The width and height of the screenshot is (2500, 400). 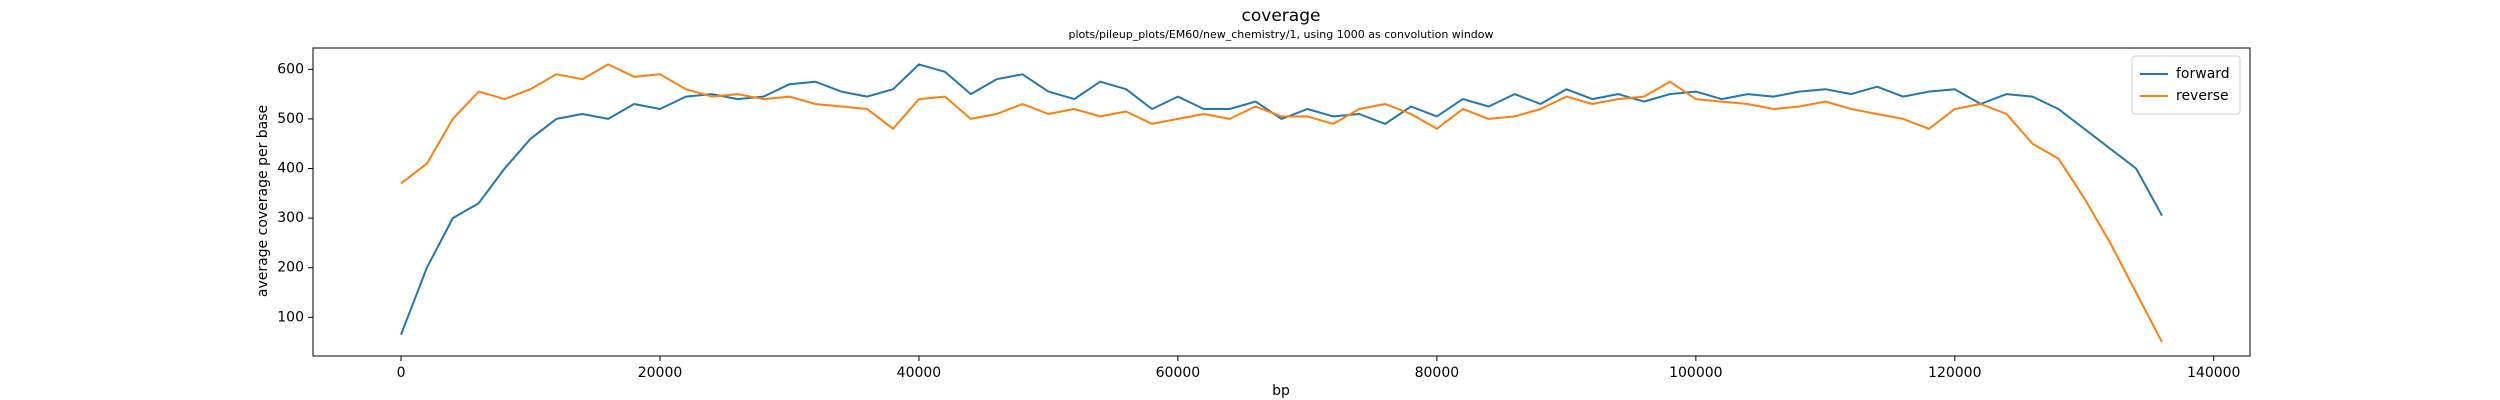 I want to click on legend: forward reverse, so click(x=2186, y=85).